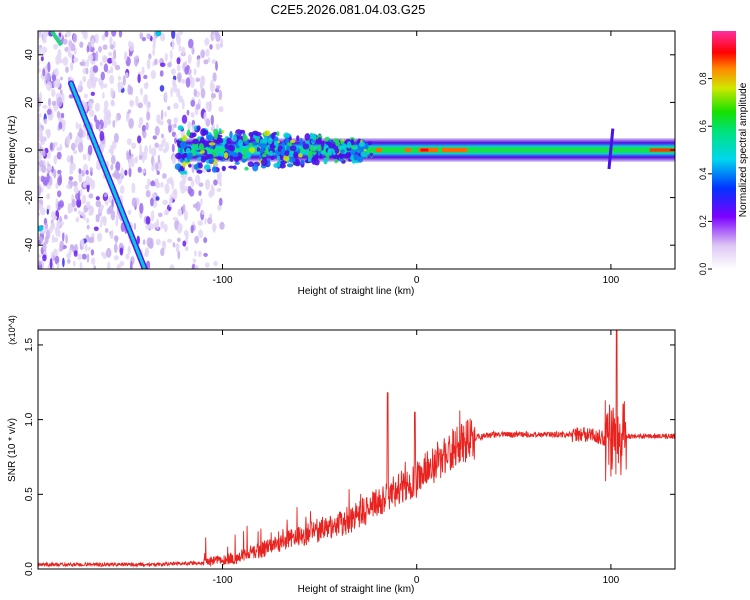 The image size is (750, 600). What do you see at coordinates (724, 150) in the screenshot?
I see `colorbar-gradient` at bounding box center [724, 150].